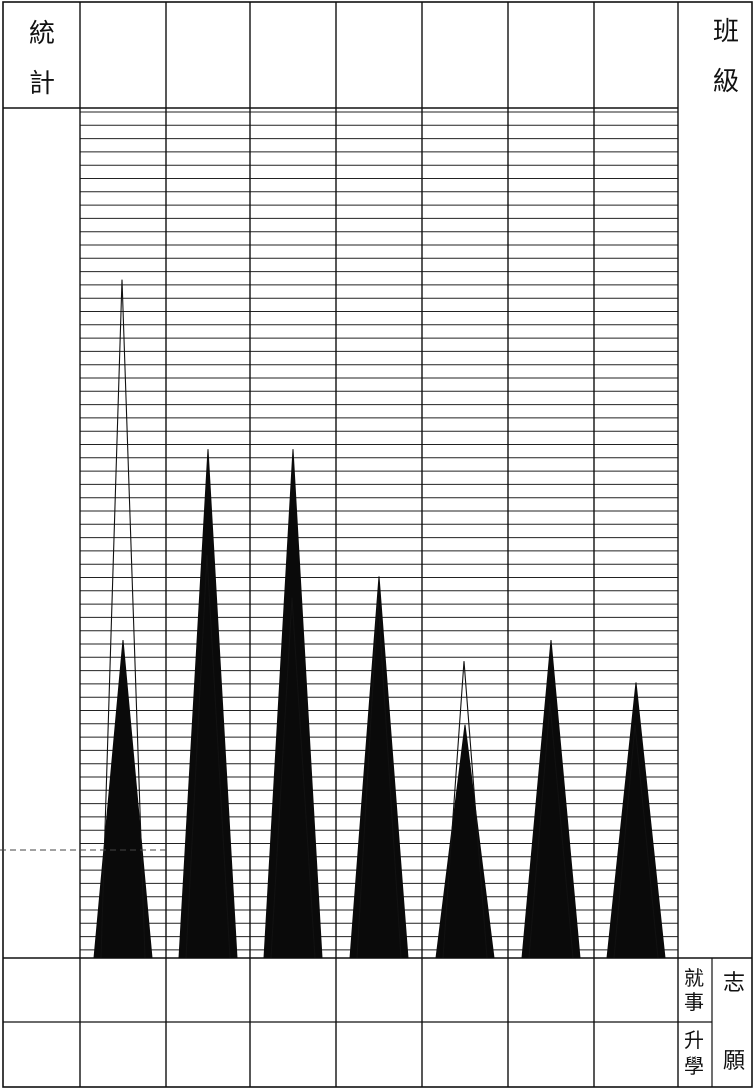 The width and height of the screenshot is (755, 1091). What do you see at coordinates (726, 32) in the screenshot?
I see `corner-label-char: 班` at bounding box center [726, 32].